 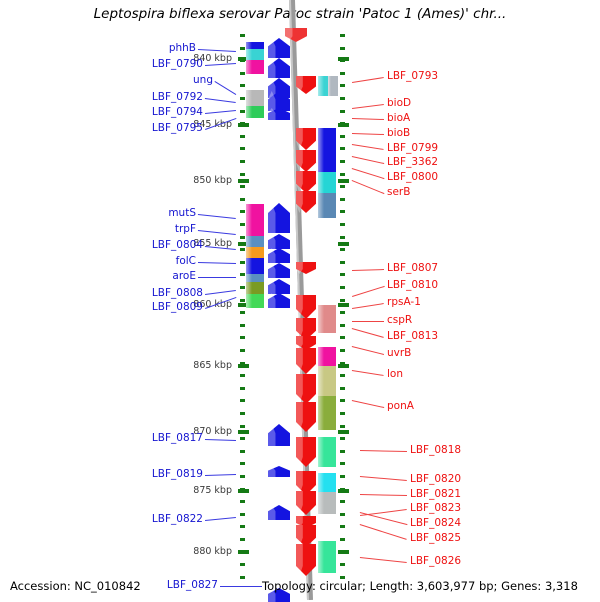 What do you see at coordinates (177, 245) in the screenshot?
I see `gene-label-left: LBF_0804` at bounding box center [177, 245].